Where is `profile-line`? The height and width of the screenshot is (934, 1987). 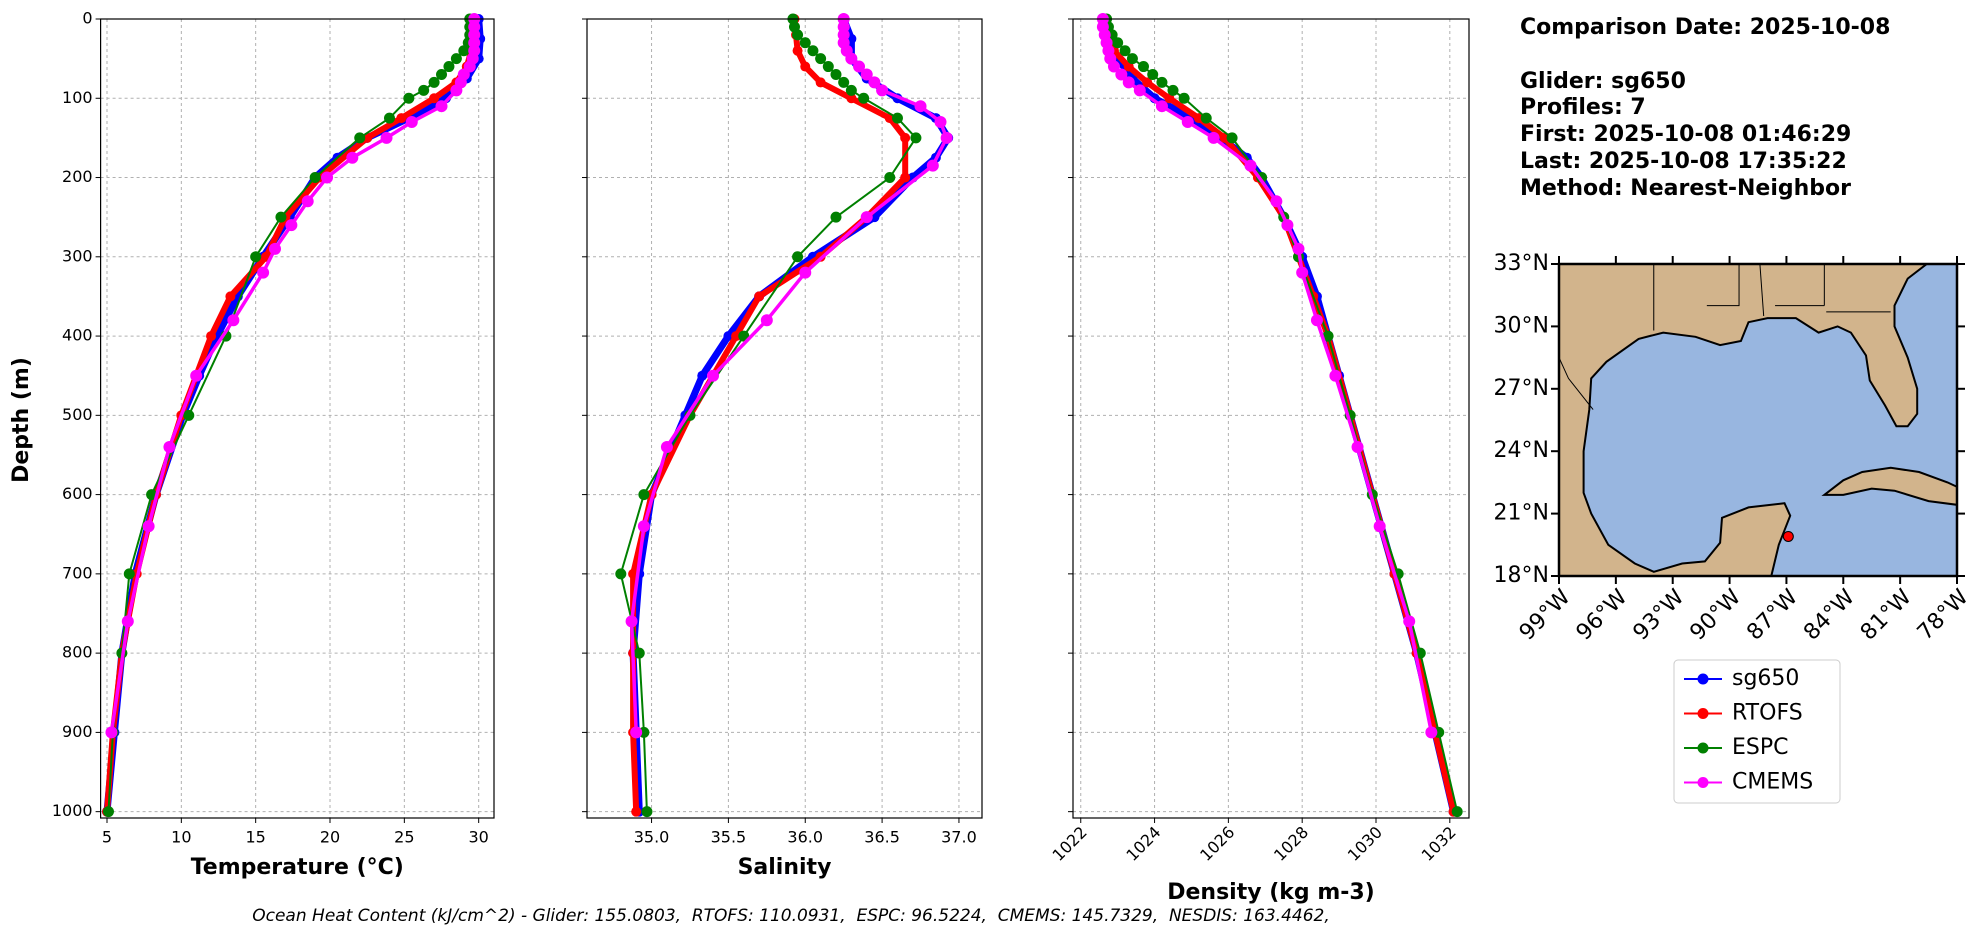 profile-line is located at coordinates (1267, 376).